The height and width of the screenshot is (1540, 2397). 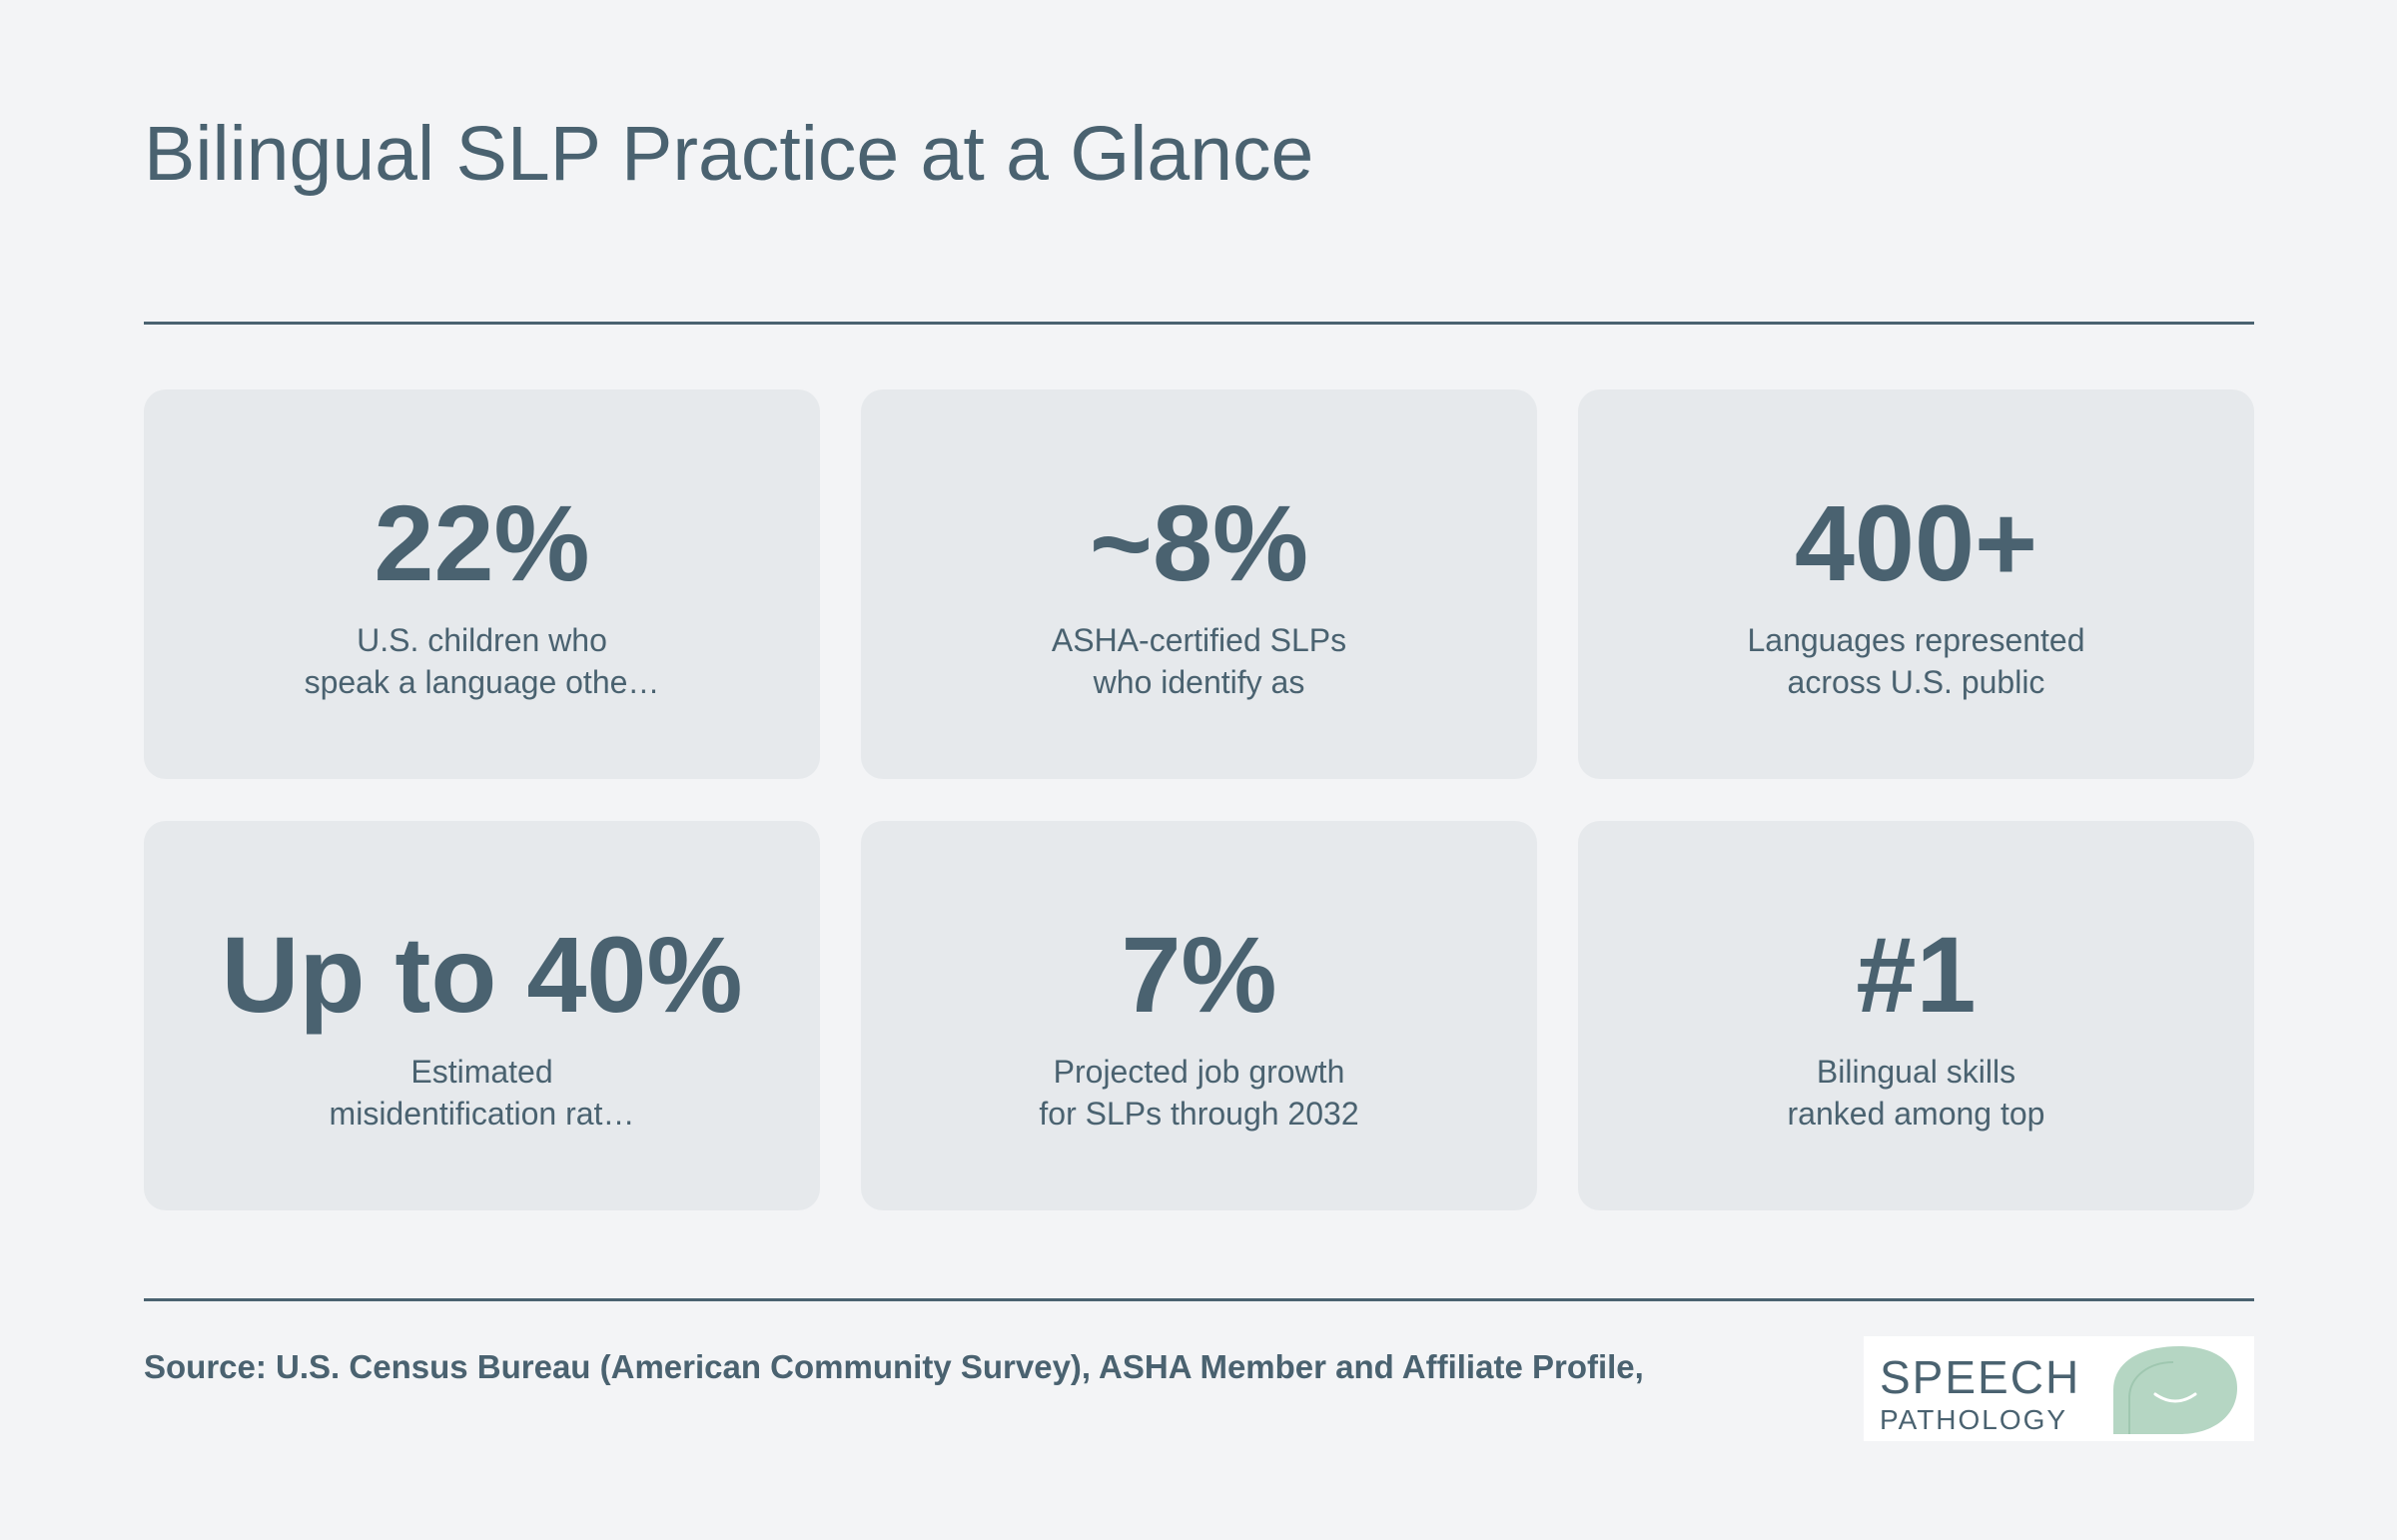 What do you see at coordinates (1916, 542) in the screenshot?
I see `stat-value: 400+` at bounding box center [1916, 542].